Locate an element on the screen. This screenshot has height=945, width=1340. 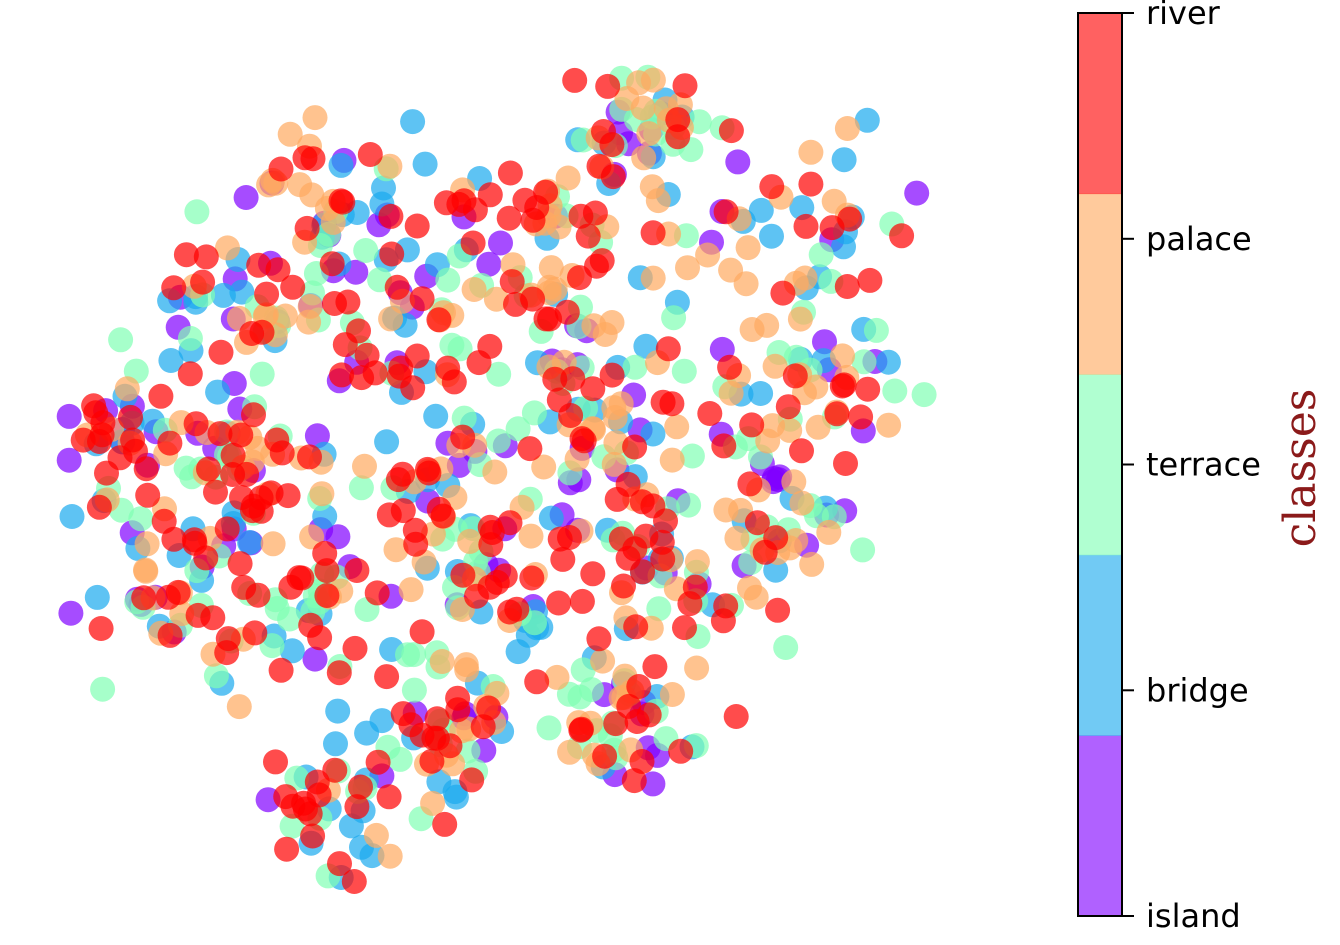
colorbar-segment-river is located at coordinates (1100, 104).